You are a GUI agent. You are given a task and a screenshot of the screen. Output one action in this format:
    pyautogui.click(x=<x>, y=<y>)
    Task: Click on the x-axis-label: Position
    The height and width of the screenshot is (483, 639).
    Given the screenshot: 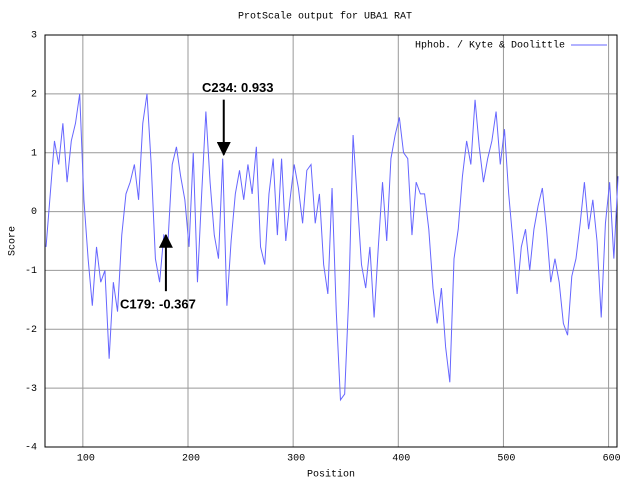 What is the action you would take?
    pyautogui.click(x=331, y=475)
    